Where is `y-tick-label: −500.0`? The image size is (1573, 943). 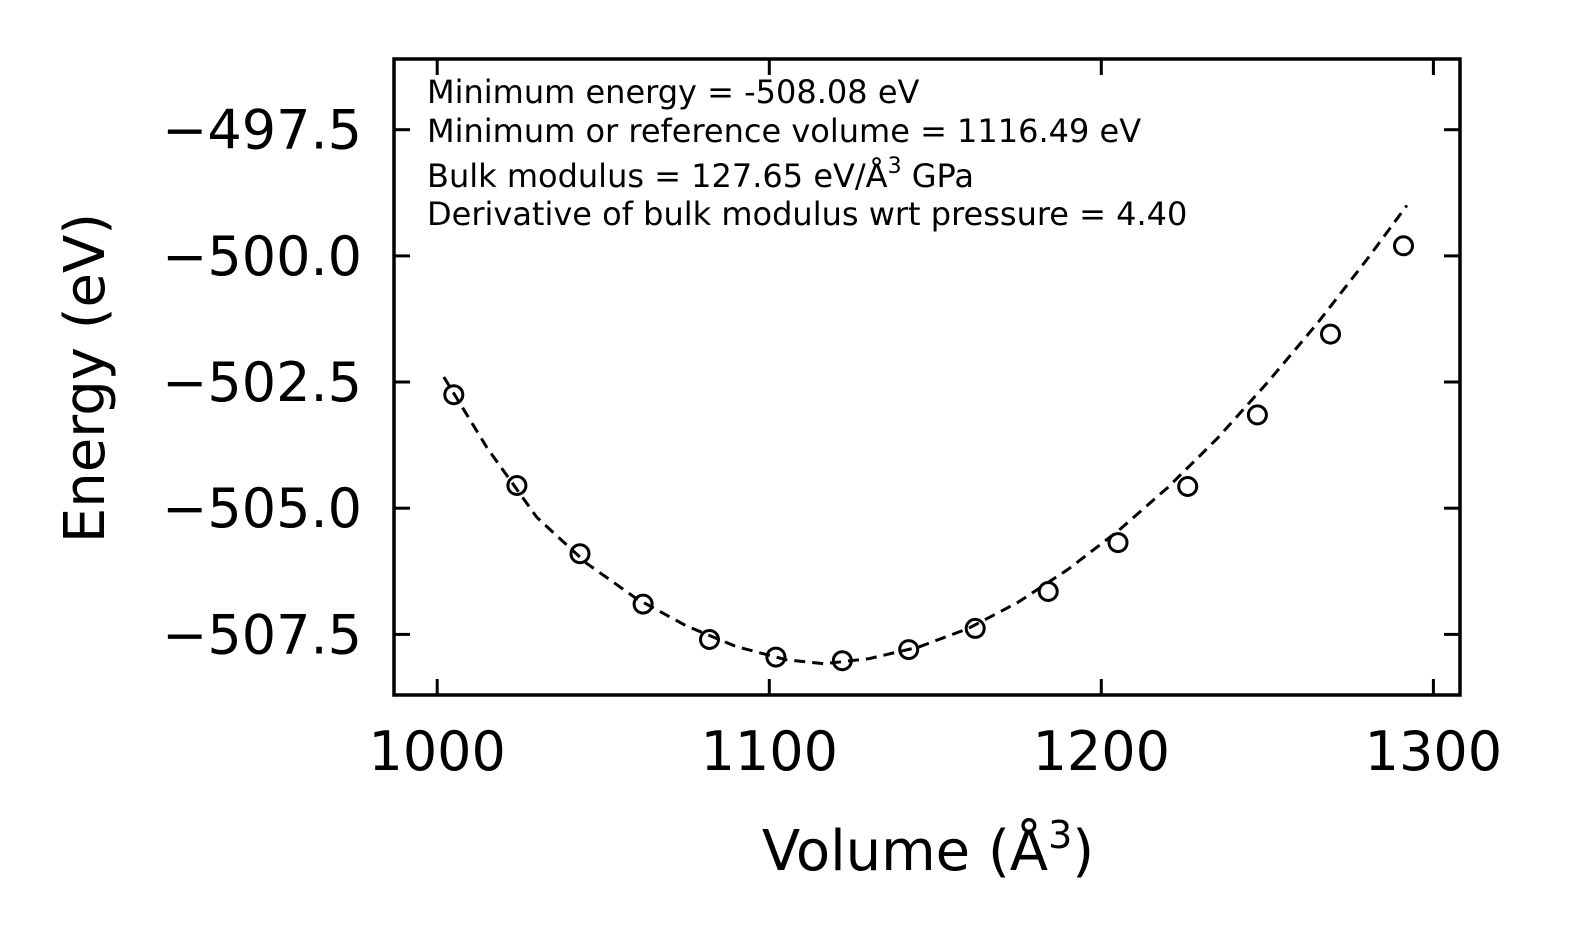 y-tick-label: −500.0 is located at coordinates (262, 256).